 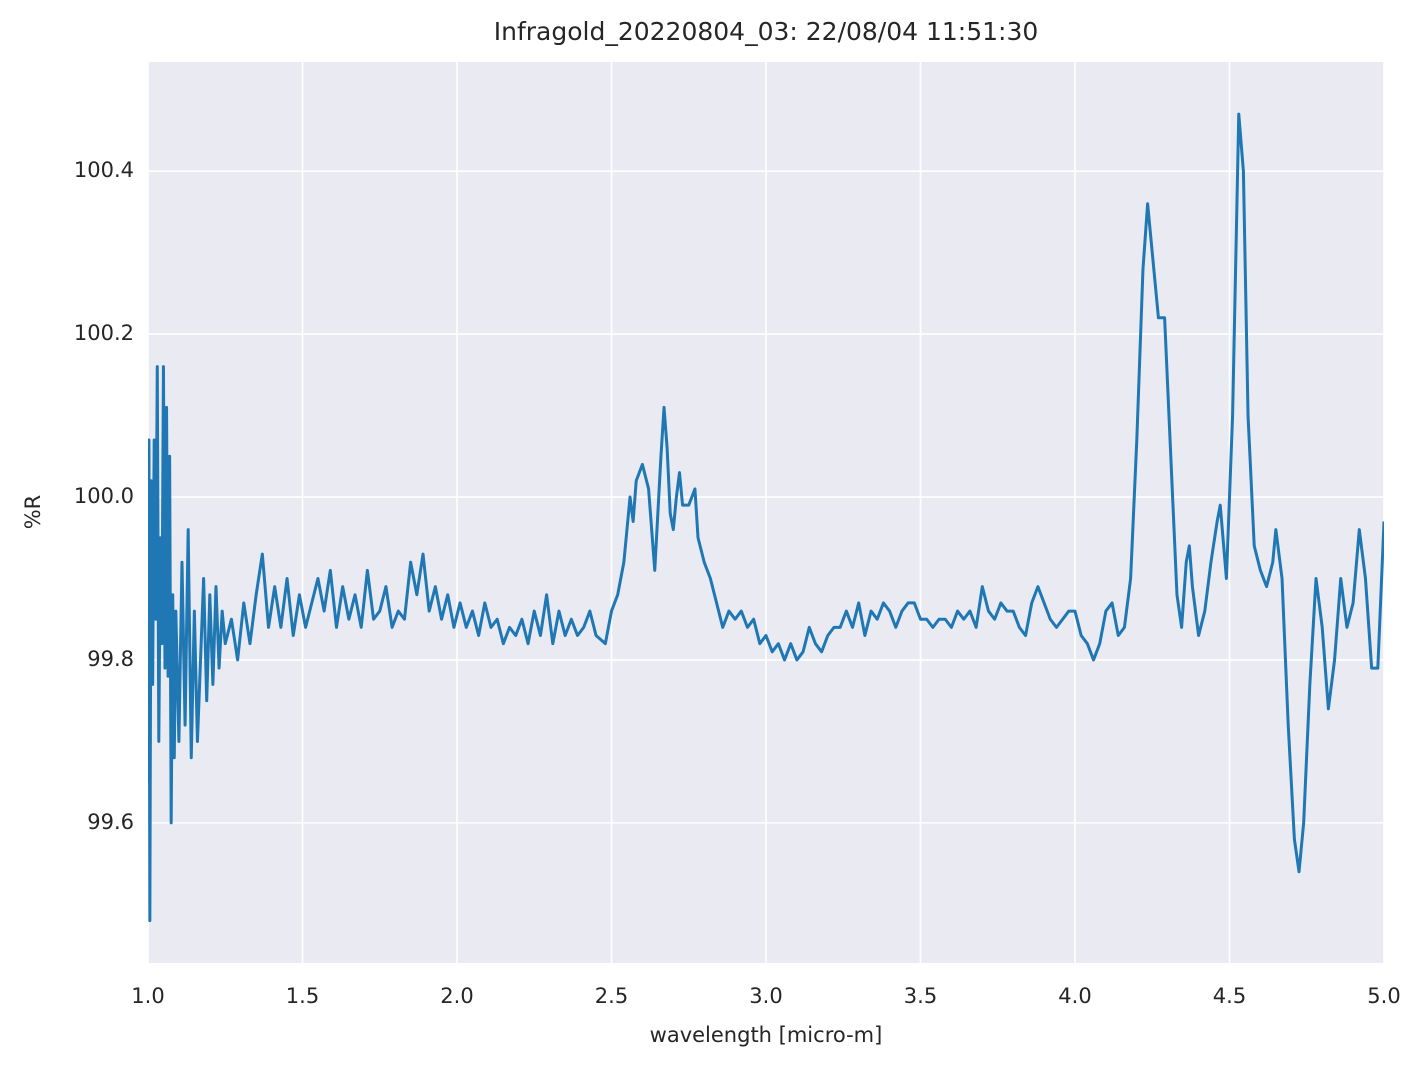 What do you see at coordinates (1229, 996) in the screenshot?
I see `x-tick-label: 4.5` at bounding box center [1229, 996].